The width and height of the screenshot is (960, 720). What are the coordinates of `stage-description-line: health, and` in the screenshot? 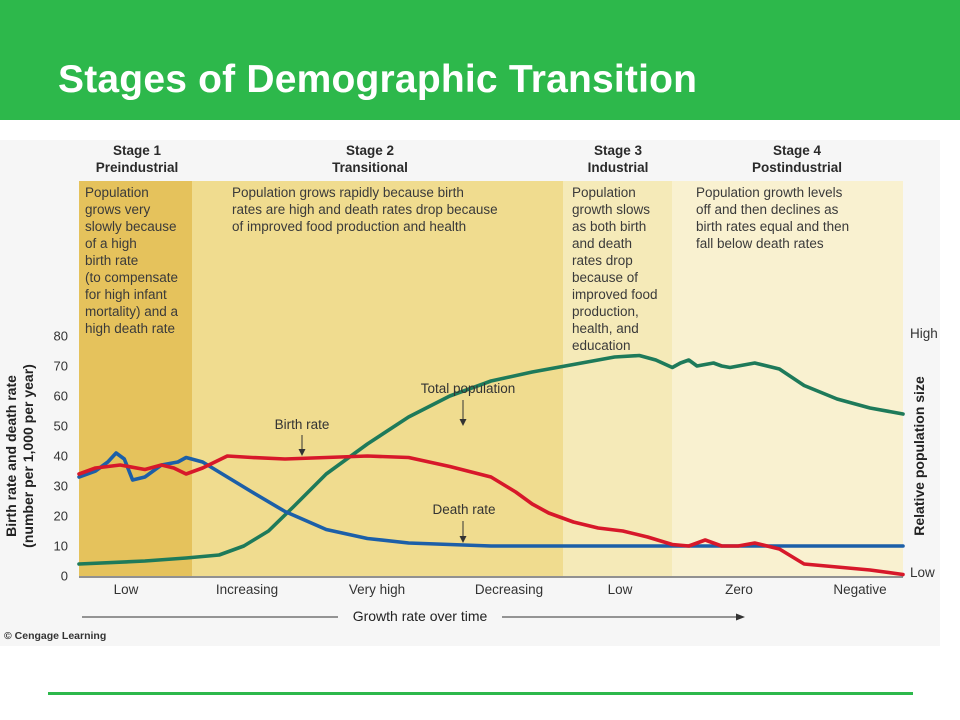 It's located at (605, 328).